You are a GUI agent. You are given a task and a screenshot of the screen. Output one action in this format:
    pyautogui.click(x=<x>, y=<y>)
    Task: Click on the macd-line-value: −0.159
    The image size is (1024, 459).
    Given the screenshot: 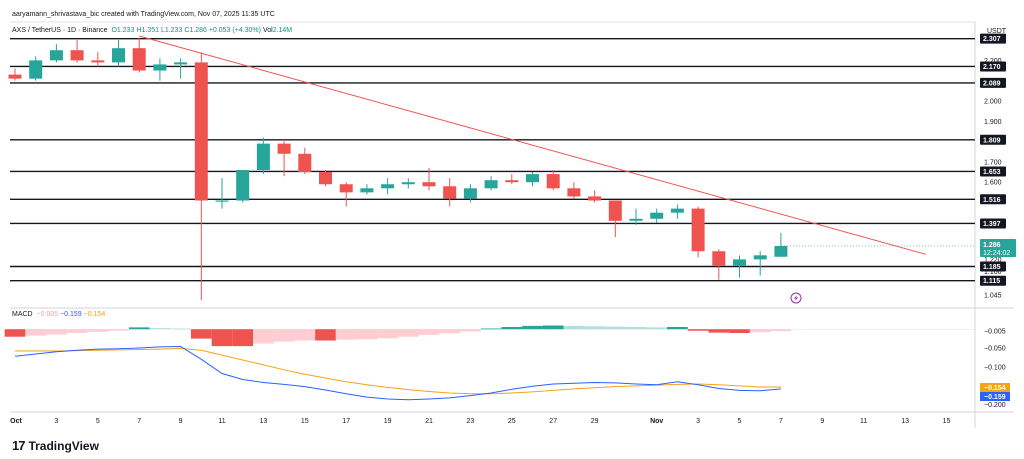 What is the action you would take?
    pyautogui.click(x=71, y=314)
    